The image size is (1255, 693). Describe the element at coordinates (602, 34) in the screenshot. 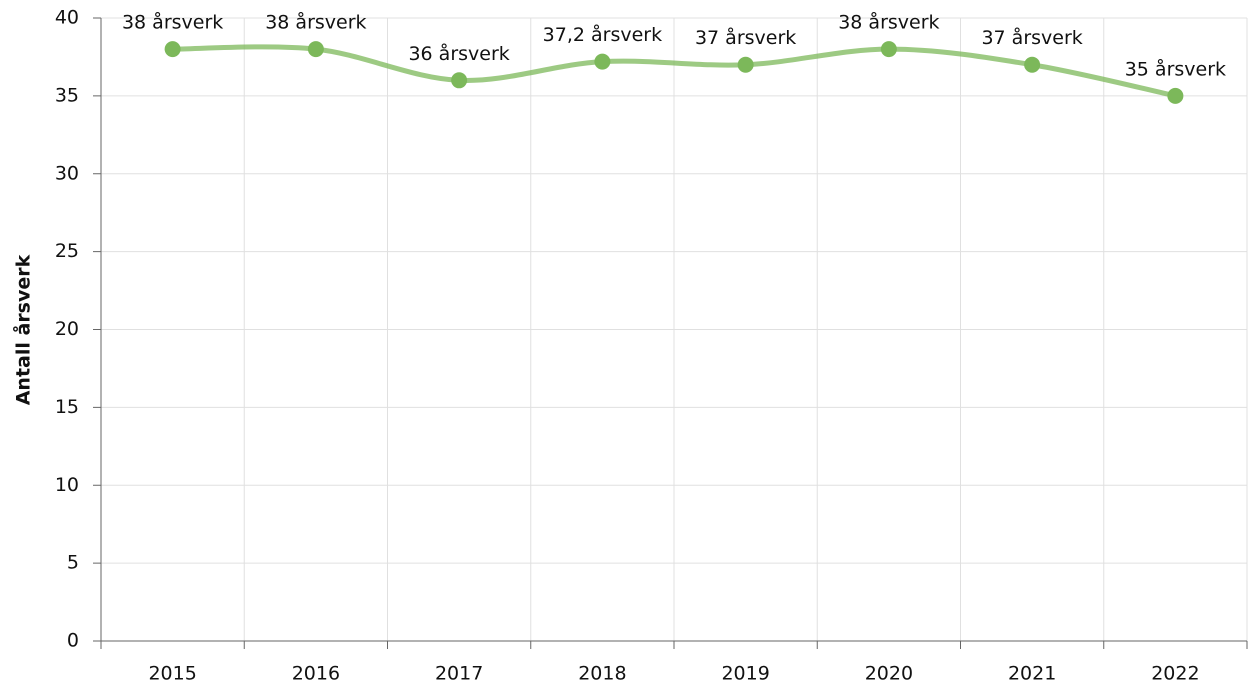

I see `data-label: 37,2 årsverk` at that location.